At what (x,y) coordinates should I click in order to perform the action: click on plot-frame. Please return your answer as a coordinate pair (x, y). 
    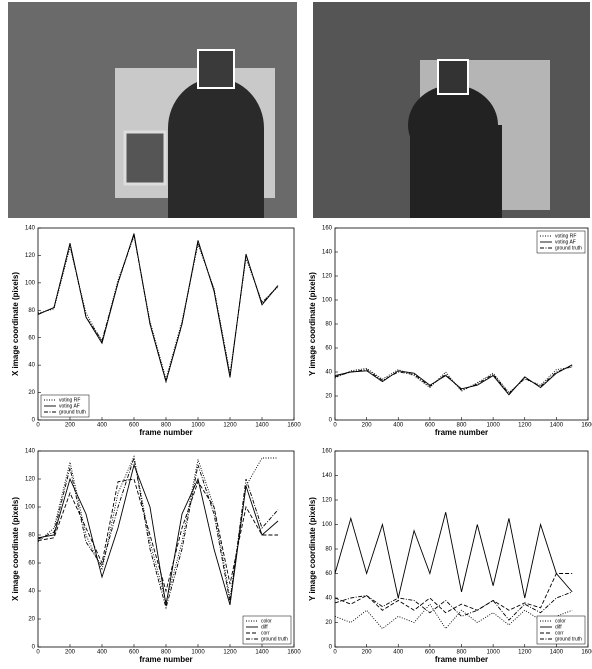
    Looking at the image, I should click on (461, 324).